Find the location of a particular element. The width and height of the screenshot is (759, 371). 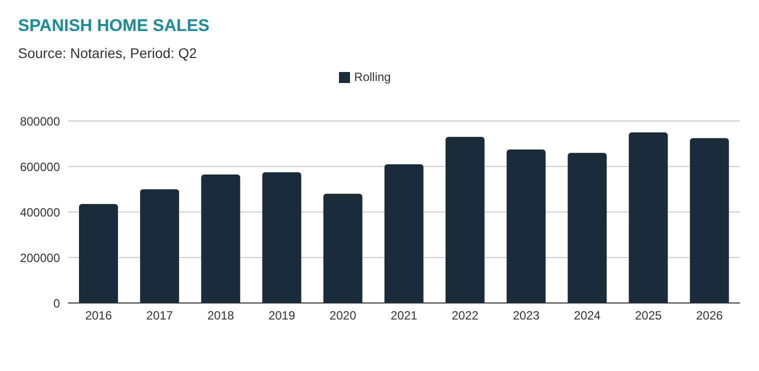

x-tick-label: 2025 is located at coordinates (648, 315).